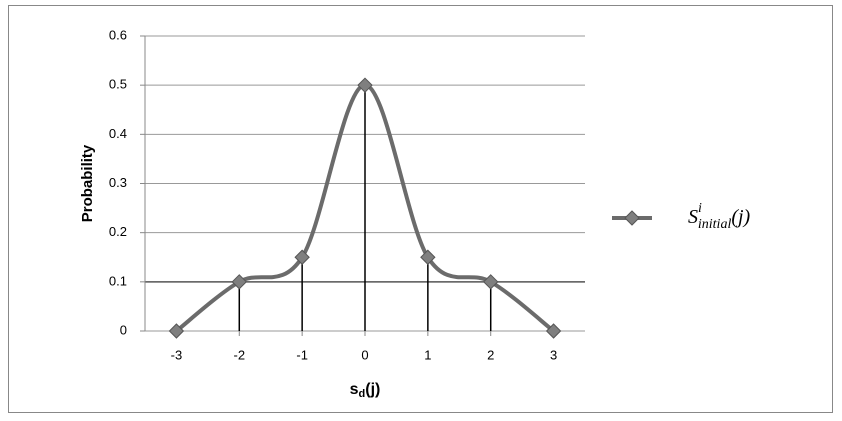 The image size is (842, 421). Describe the element at coordinates (372, 389) in the screenshot. I see `x-axis-label-part: (j)` at that location.